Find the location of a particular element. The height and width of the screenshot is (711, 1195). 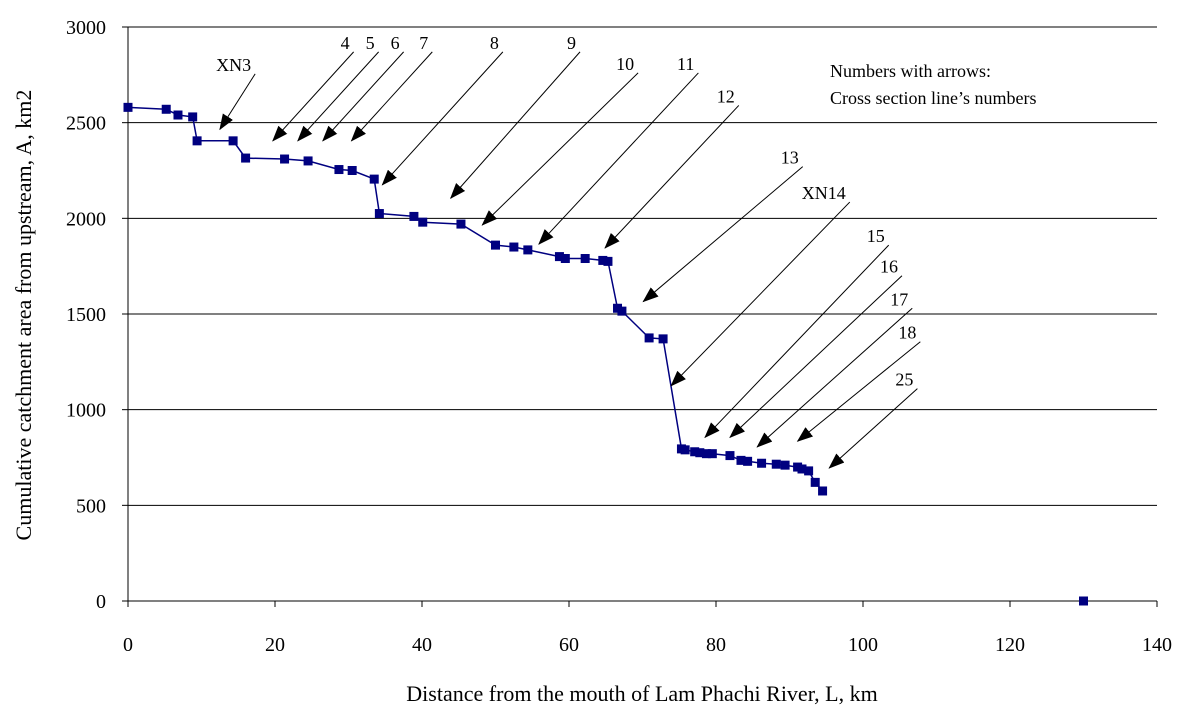

note-line-2: Cross section line’s numbers is located at coordinates (933, 98).